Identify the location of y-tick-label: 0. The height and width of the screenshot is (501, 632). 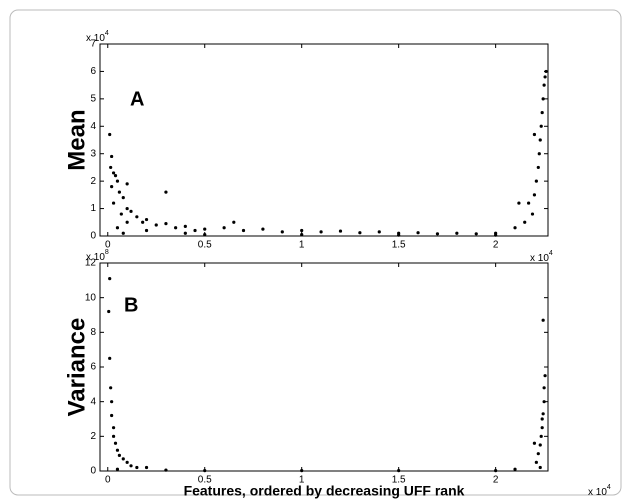
(93, 471).